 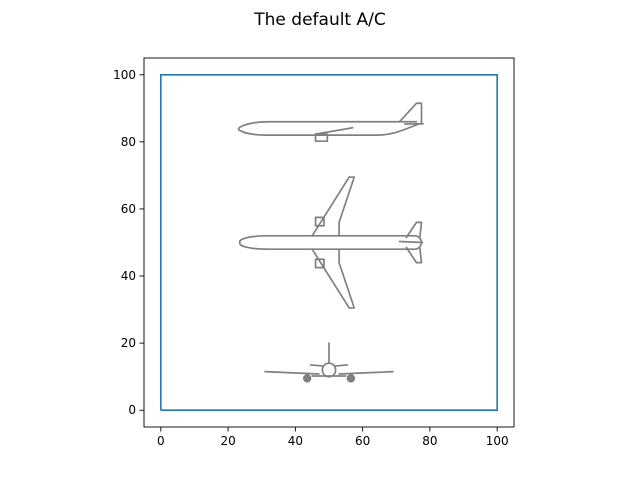 I want to click on front-engine-right, so click(x=350, y=378).